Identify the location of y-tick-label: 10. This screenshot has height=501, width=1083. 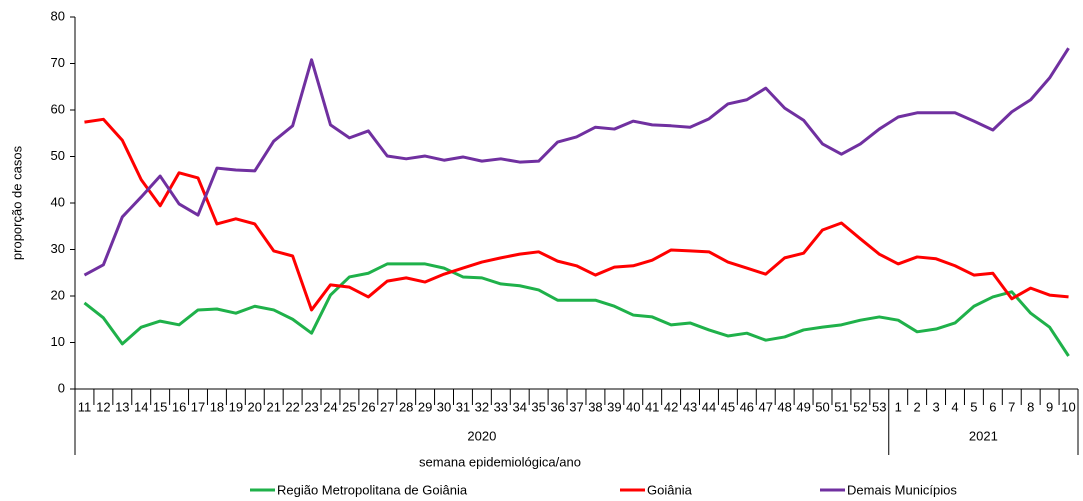
(58, 341).